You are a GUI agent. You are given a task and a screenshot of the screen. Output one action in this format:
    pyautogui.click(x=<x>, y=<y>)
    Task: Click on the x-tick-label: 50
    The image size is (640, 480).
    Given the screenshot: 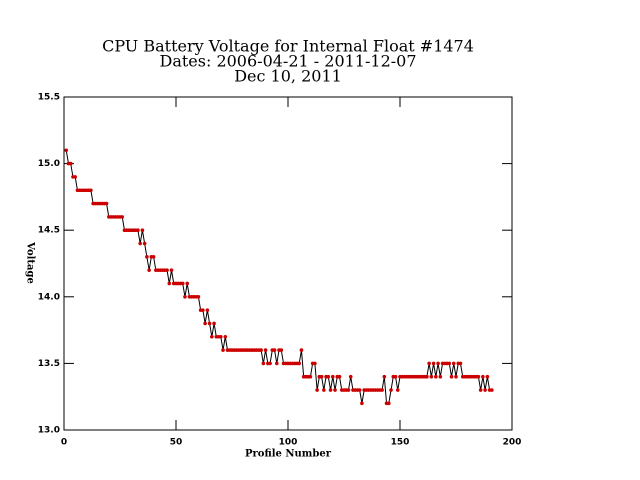 What is the action you would take?
    pyautogui.click(x=176, y=443)
    